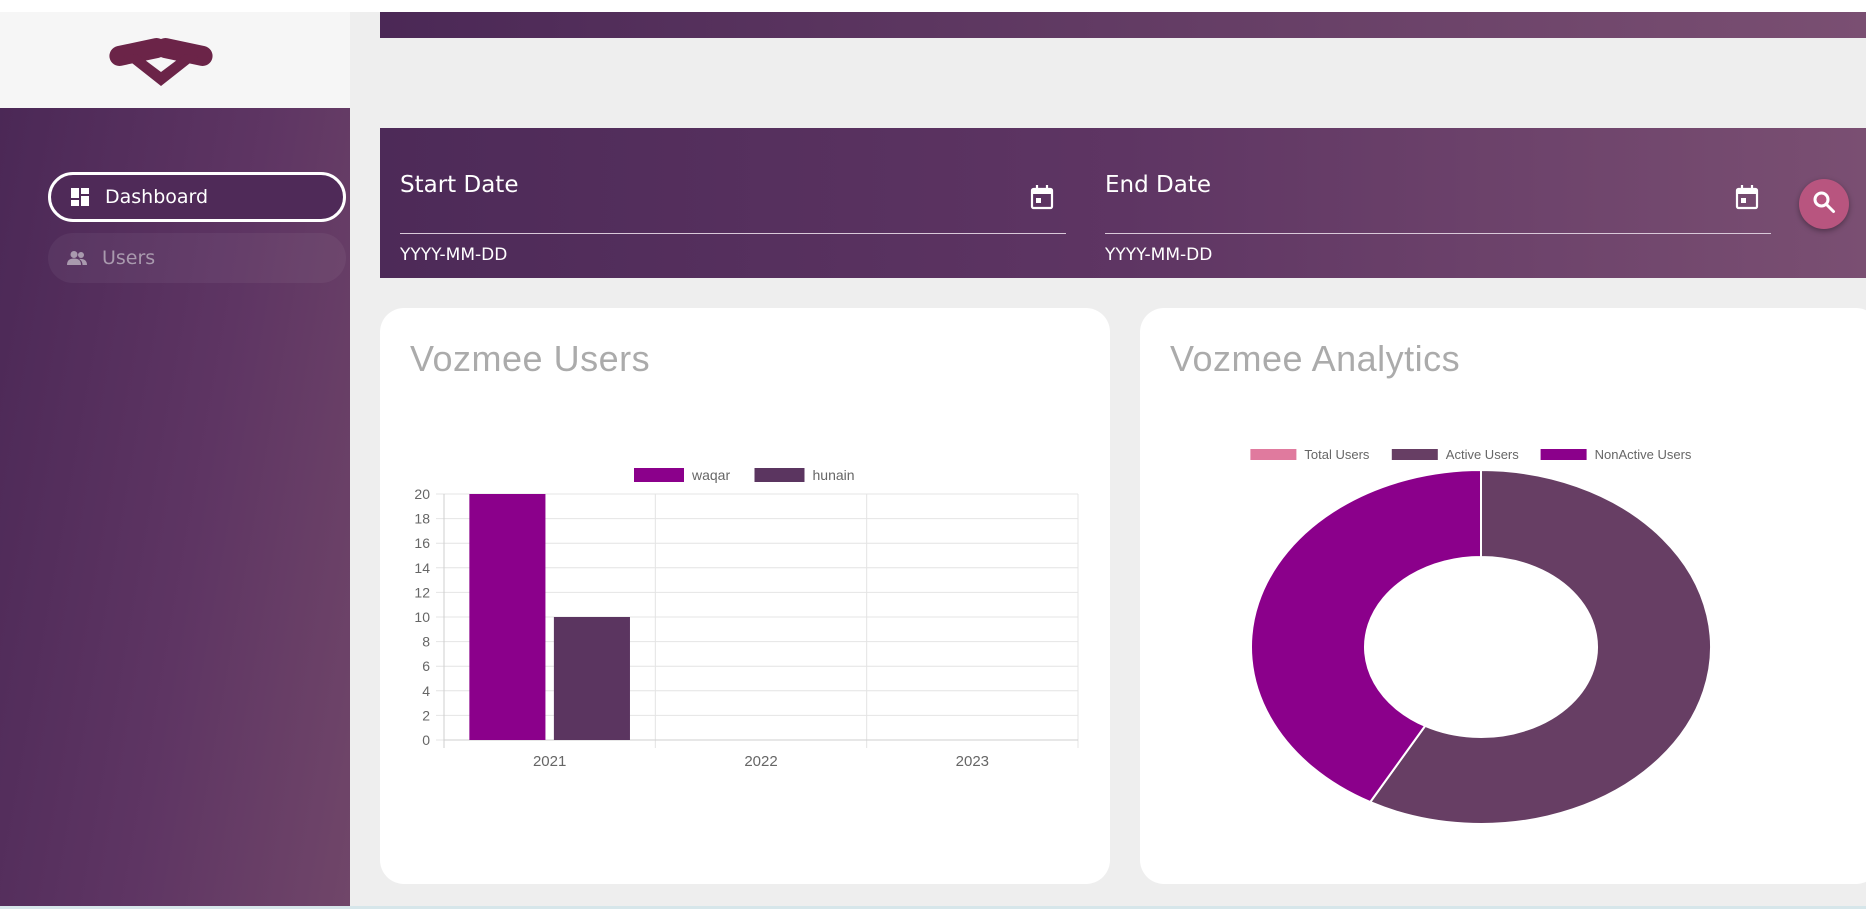 The width and height of the screenshot is (1866, 909). Describe the element at coordinates (1123, 25) in the screenshot. I see `top-banner` at that location.